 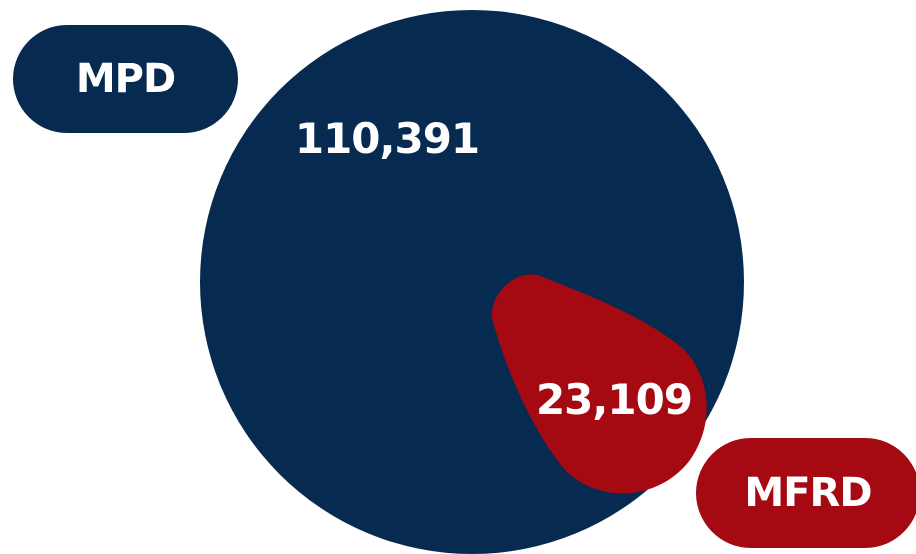 I want to click on legend-label-mfrd: MFRD, so click(x=808, y=493).